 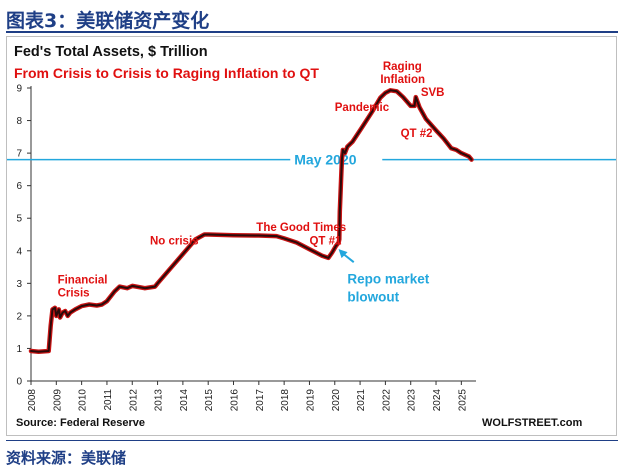 I want to click on x-tick-label: 2021, so click(x=361, y=400).